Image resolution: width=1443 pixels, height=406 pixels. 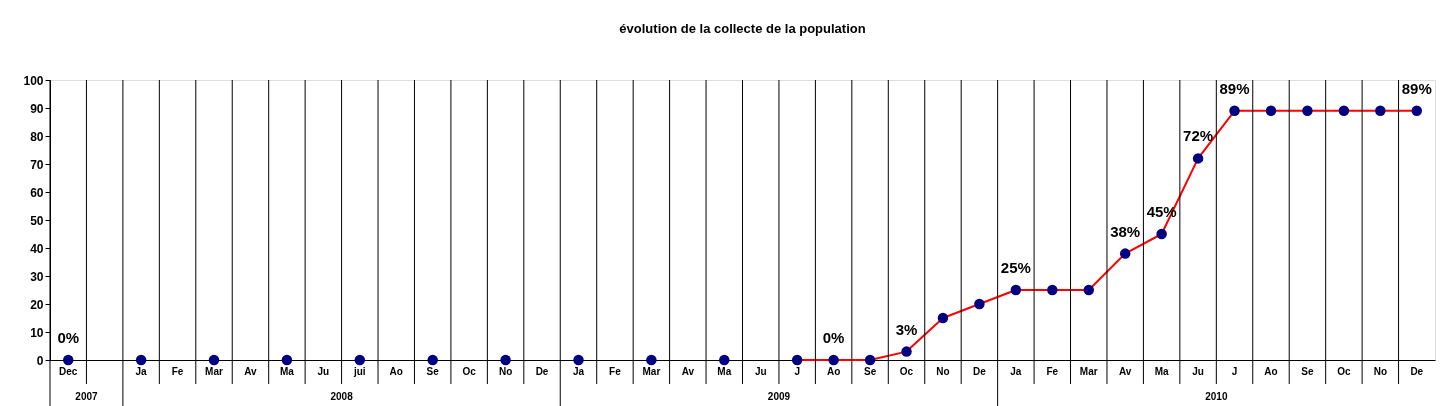 What do you see at coordinates (1216, 396) in the screenshot?
I see `text: 2010` at bounding box center [1216, 396].